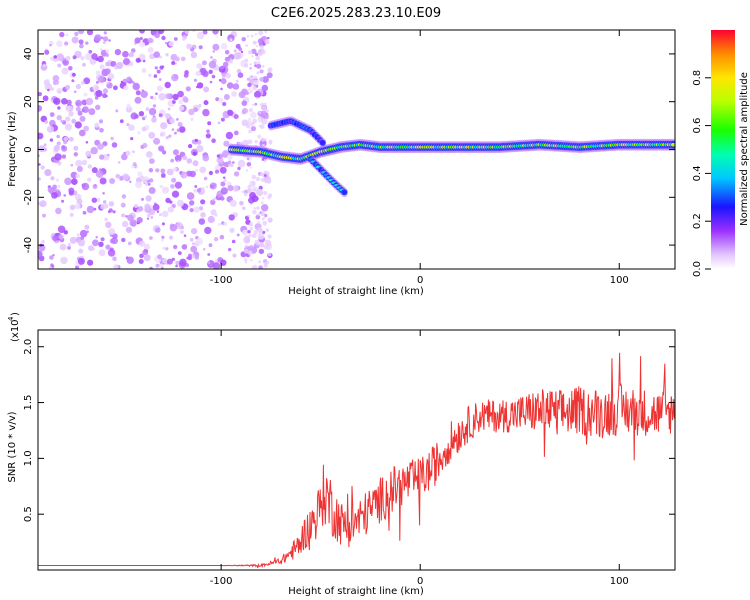 The width and height of the screenshot is (750, 600). Describe the element at coordinates (697, 126) in the screenshot. I see `colorbar-tick-label: 0.6` at that location.